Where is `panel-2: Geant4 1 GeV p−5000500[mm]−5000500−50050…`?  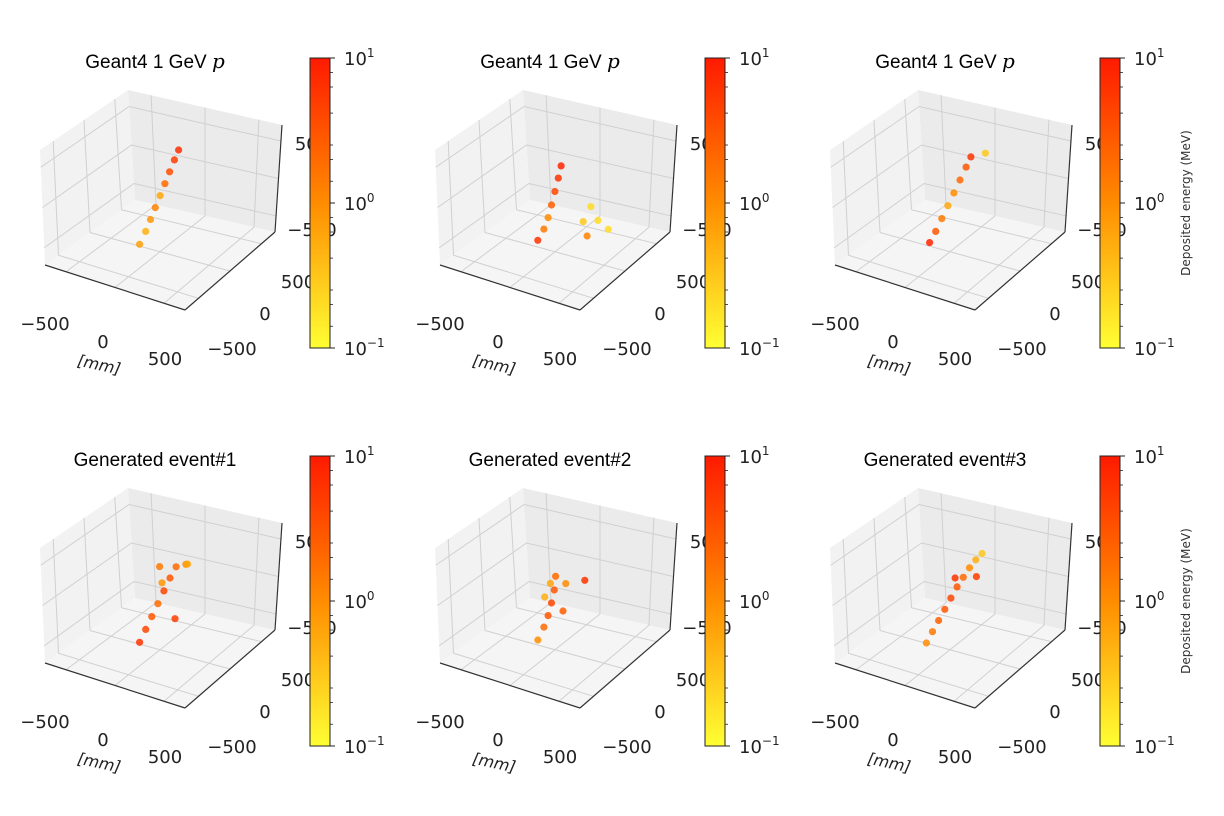
panel-2: Geant4 1 GeV p−5000500[mm]−5000500−50050… is located at coordinates (597, 212).